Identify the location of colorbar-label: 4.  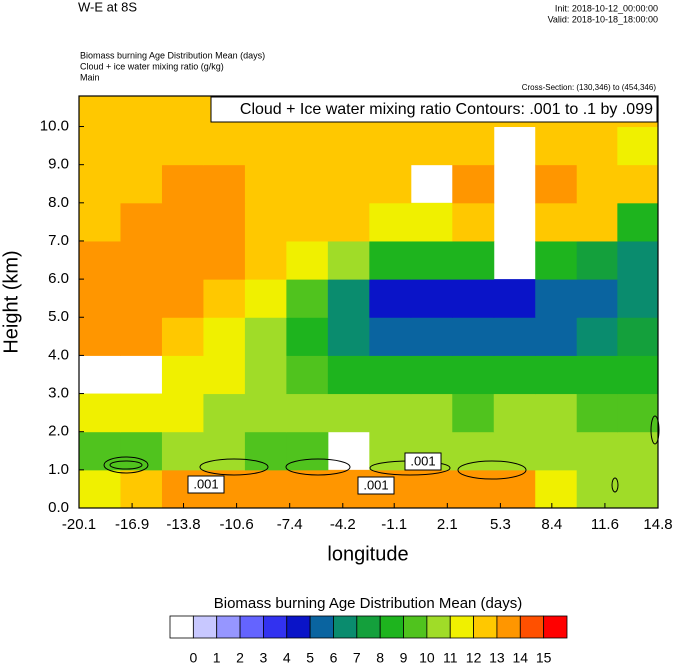
(287, 658).